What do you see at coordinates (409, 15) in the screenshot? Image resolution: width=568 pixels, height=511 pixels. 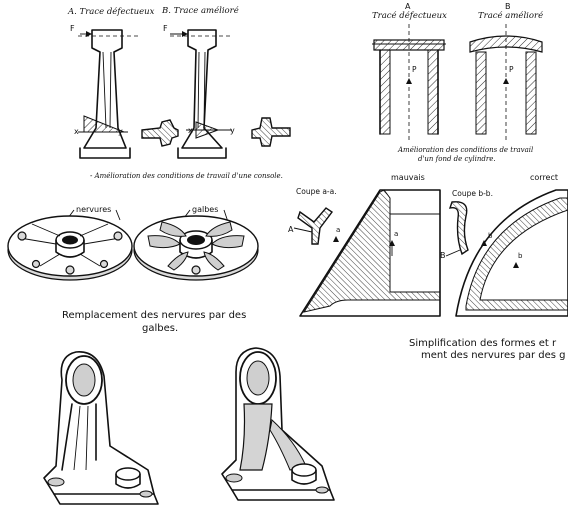 I see `cylinder-label-a-text: Tracé défectueux` at bounding box center [409, 15].